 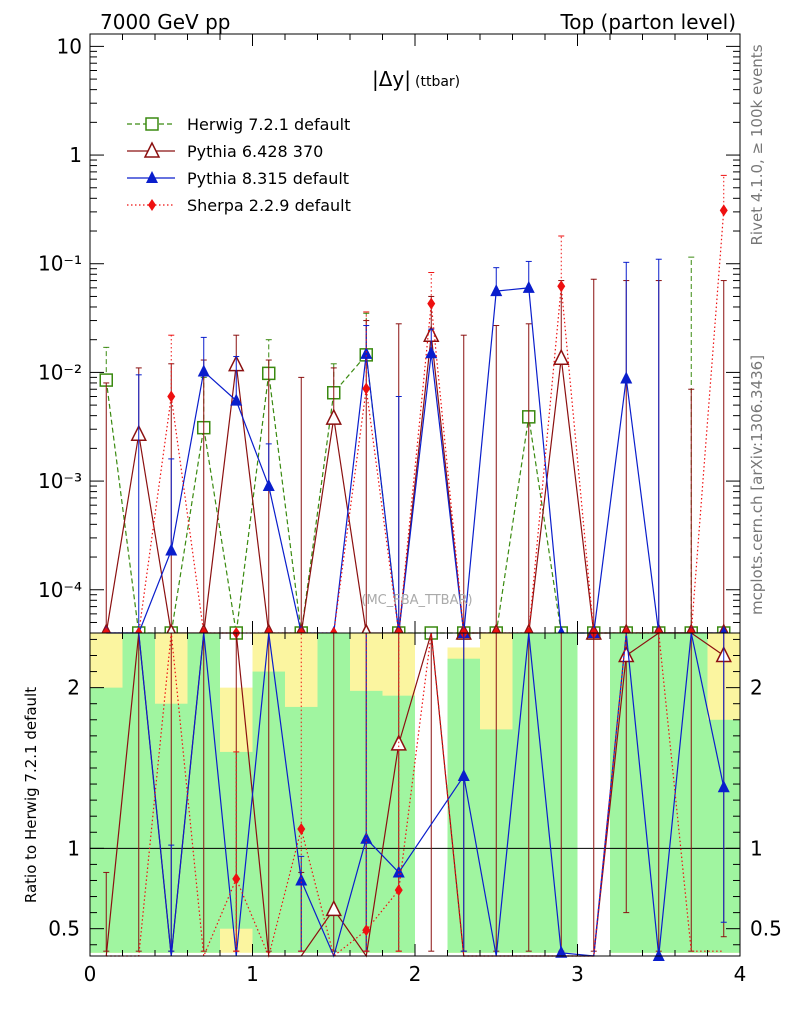 What do you see at coordinates (391, 79) in the screenshot?
I see `main-title-main: |Δy|` at bounding box center [391, 79].